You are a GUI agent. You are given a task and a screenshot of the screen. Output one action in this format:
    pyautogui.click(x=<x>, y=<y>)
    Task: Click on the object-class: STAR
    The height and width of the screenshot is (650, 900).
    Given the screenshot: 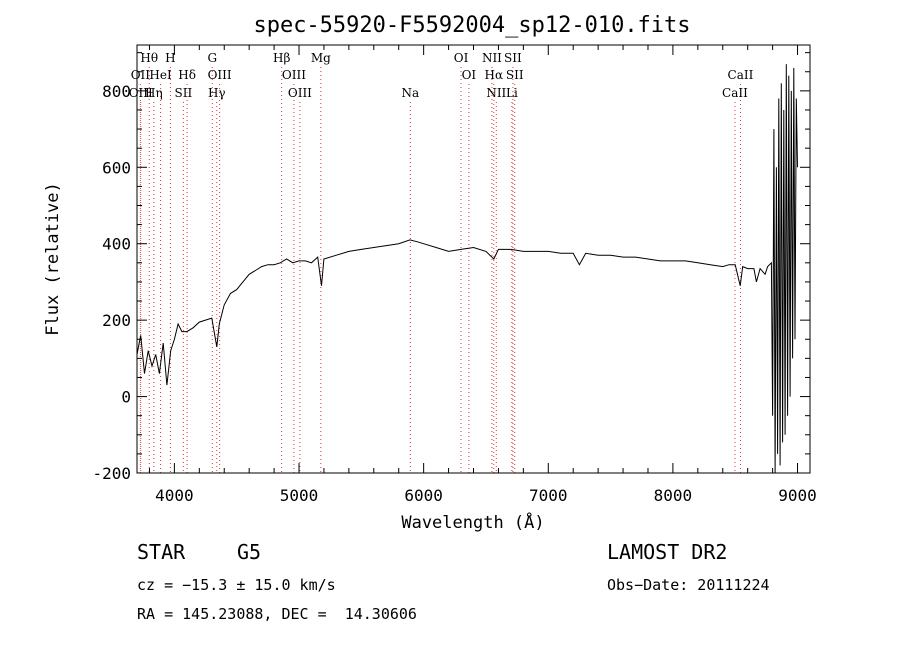 What is the action you would take?
    pyautogui.click(x=161, y=552)
    